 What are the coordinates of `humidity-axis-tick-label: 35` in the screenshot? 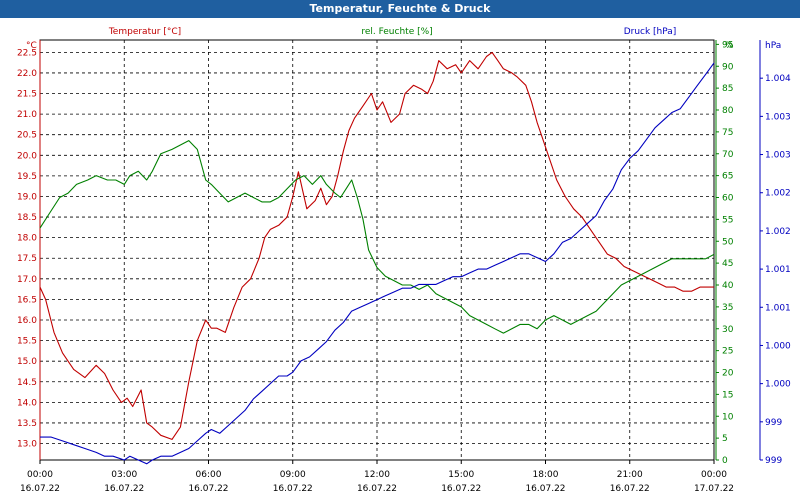 It's located at (727, 308).